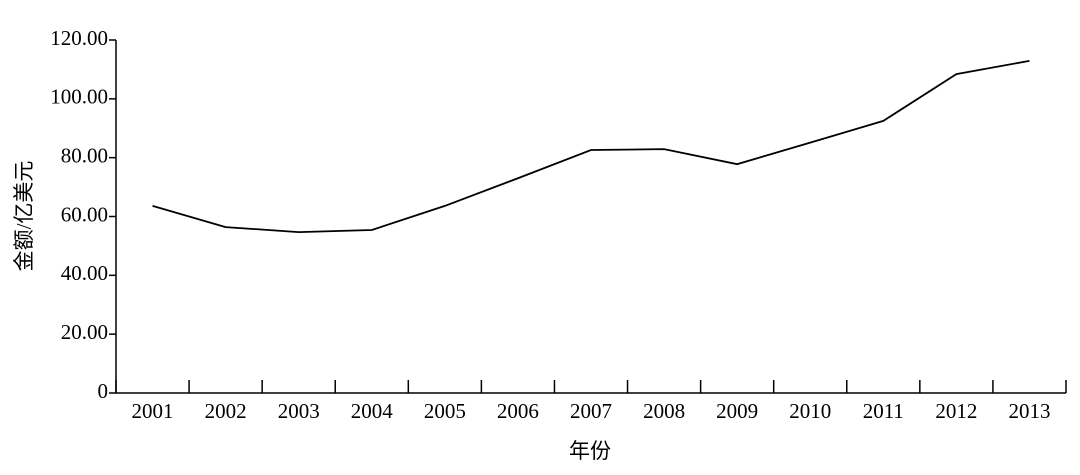 Image resolution: width=1080 pixels, height=475 pixels. What do you see at coordinates (24, 216) in the screenshot?
I see `y-axis-label: 金额/亿美元` at bounding box center [24, 216].